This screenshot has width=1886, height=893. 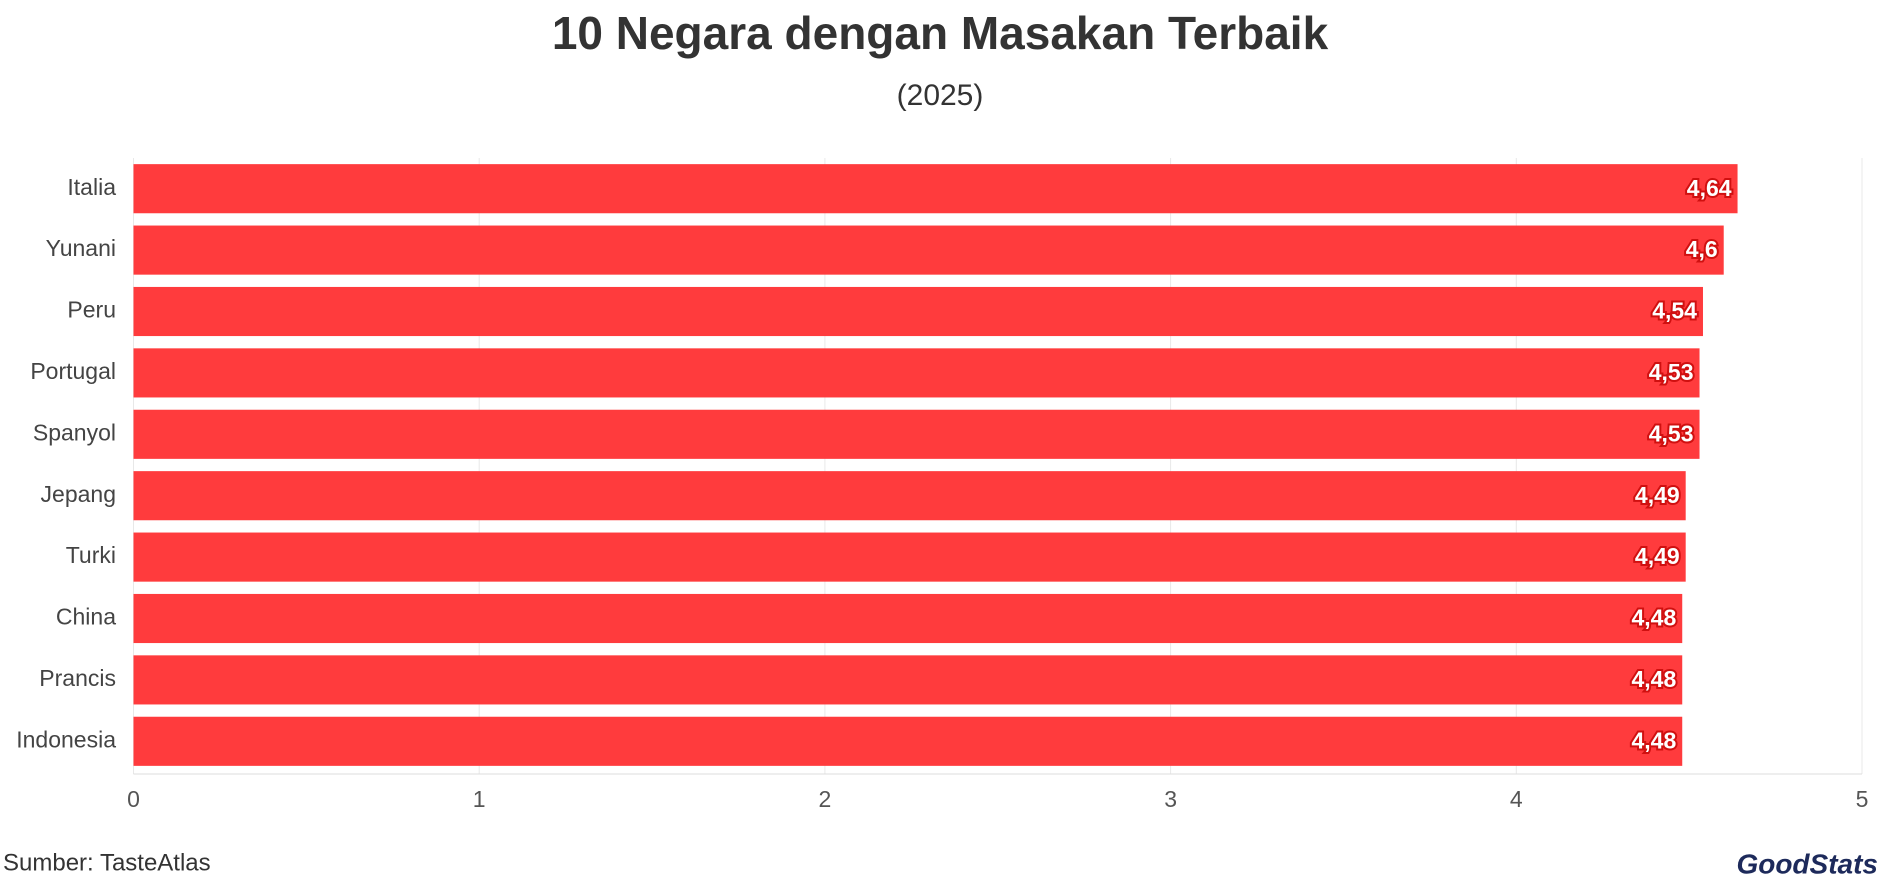 I want to click on source-note: Sumber: TasteAtlas, so click(x=107, y=862).